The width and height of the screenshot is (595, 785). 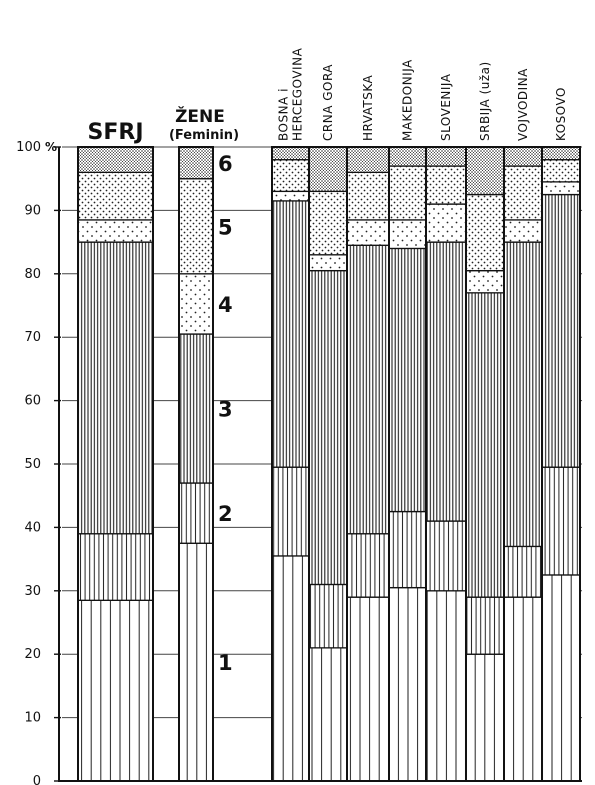 I want to click on y-tick-label-90: 90, so click(x=32, y=210).